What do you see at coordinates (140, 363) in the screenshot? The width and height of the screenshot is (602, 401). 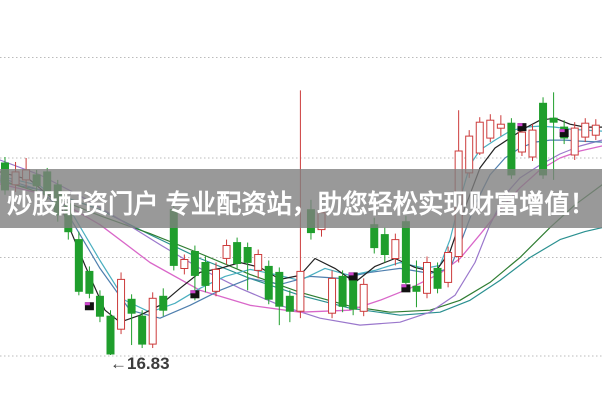 I see `low-price-label: ←16.83` at bounding box center [140, 363].